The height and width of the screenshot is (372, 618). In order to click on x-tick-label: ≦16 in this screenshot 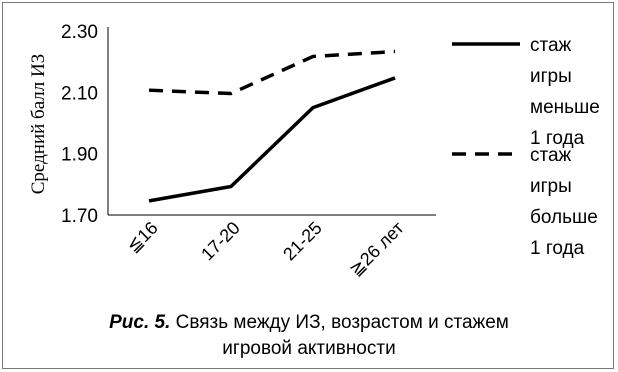, I will do `click(142, 237)`.